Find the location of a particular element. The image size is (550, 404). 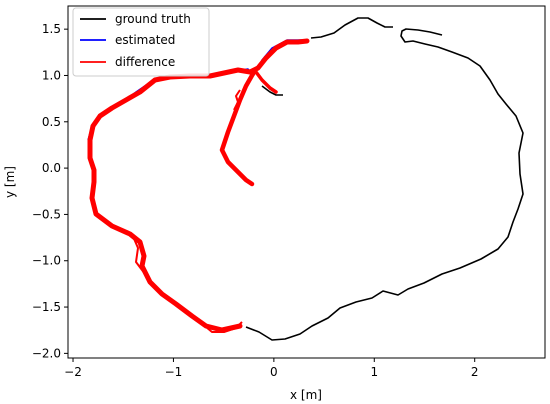

y-tick-label: −1.0 is located at coordinates (46, 261).